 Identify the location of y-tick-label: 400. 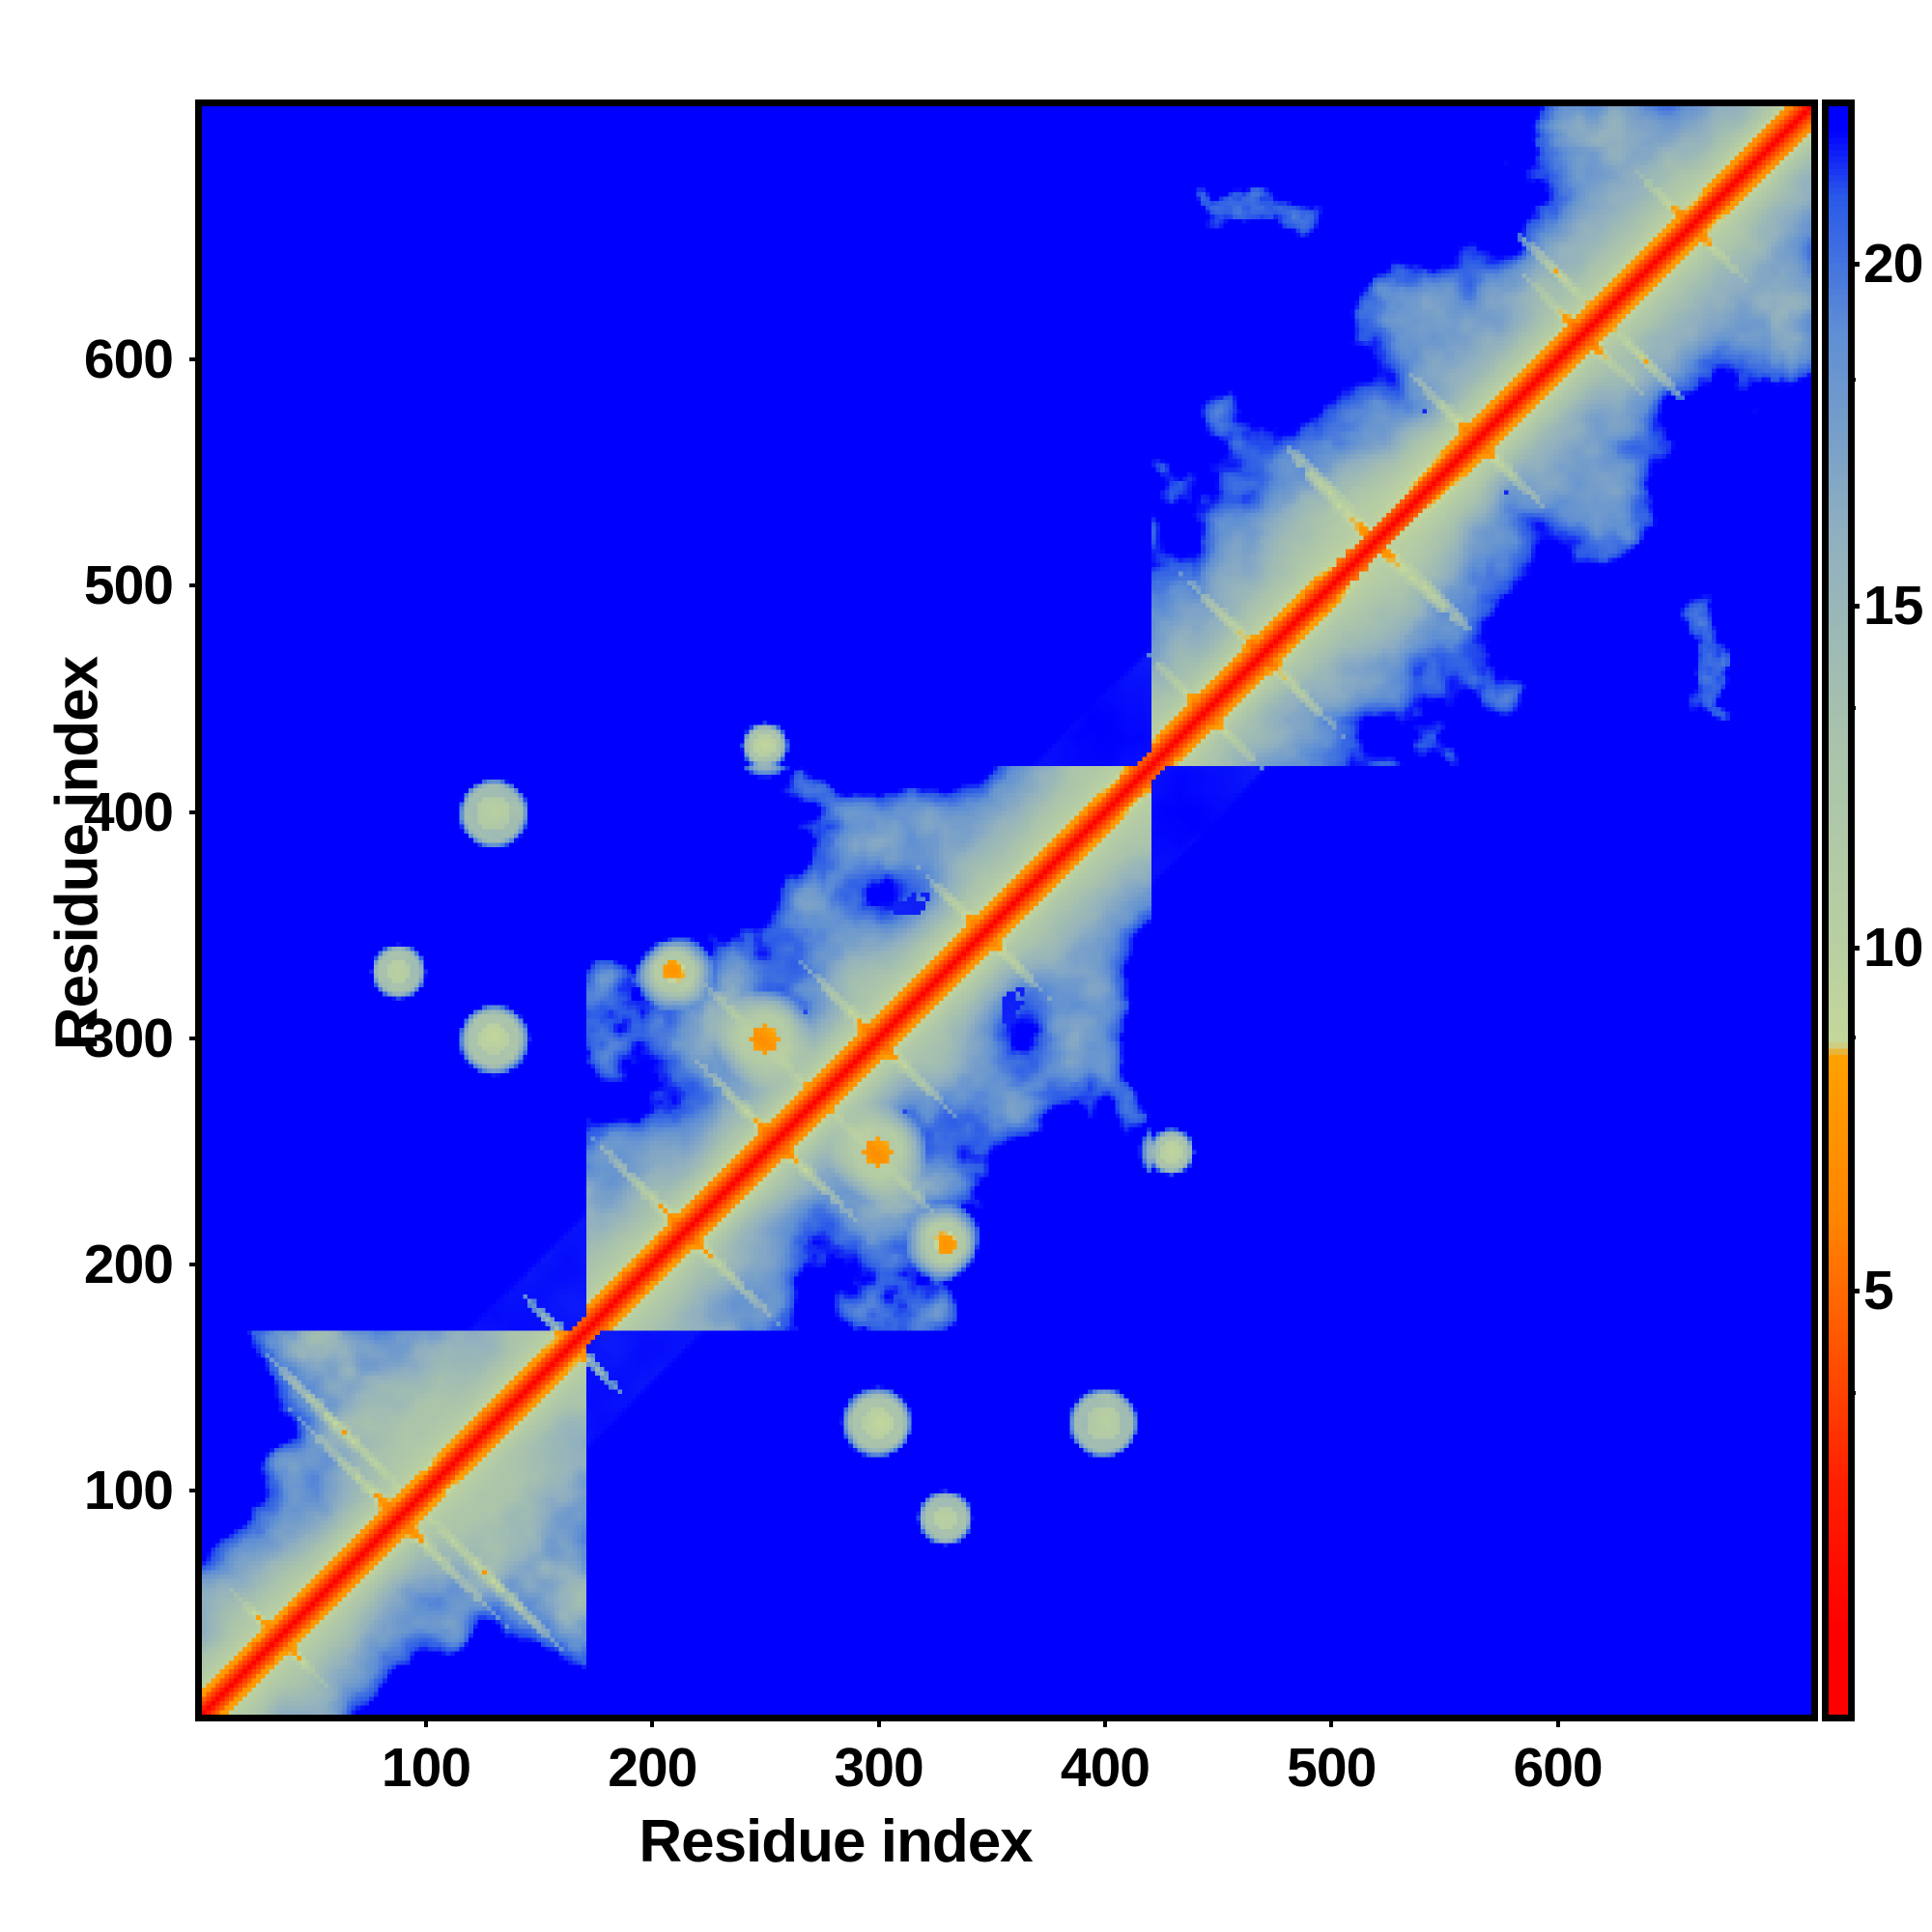
(128, 812).